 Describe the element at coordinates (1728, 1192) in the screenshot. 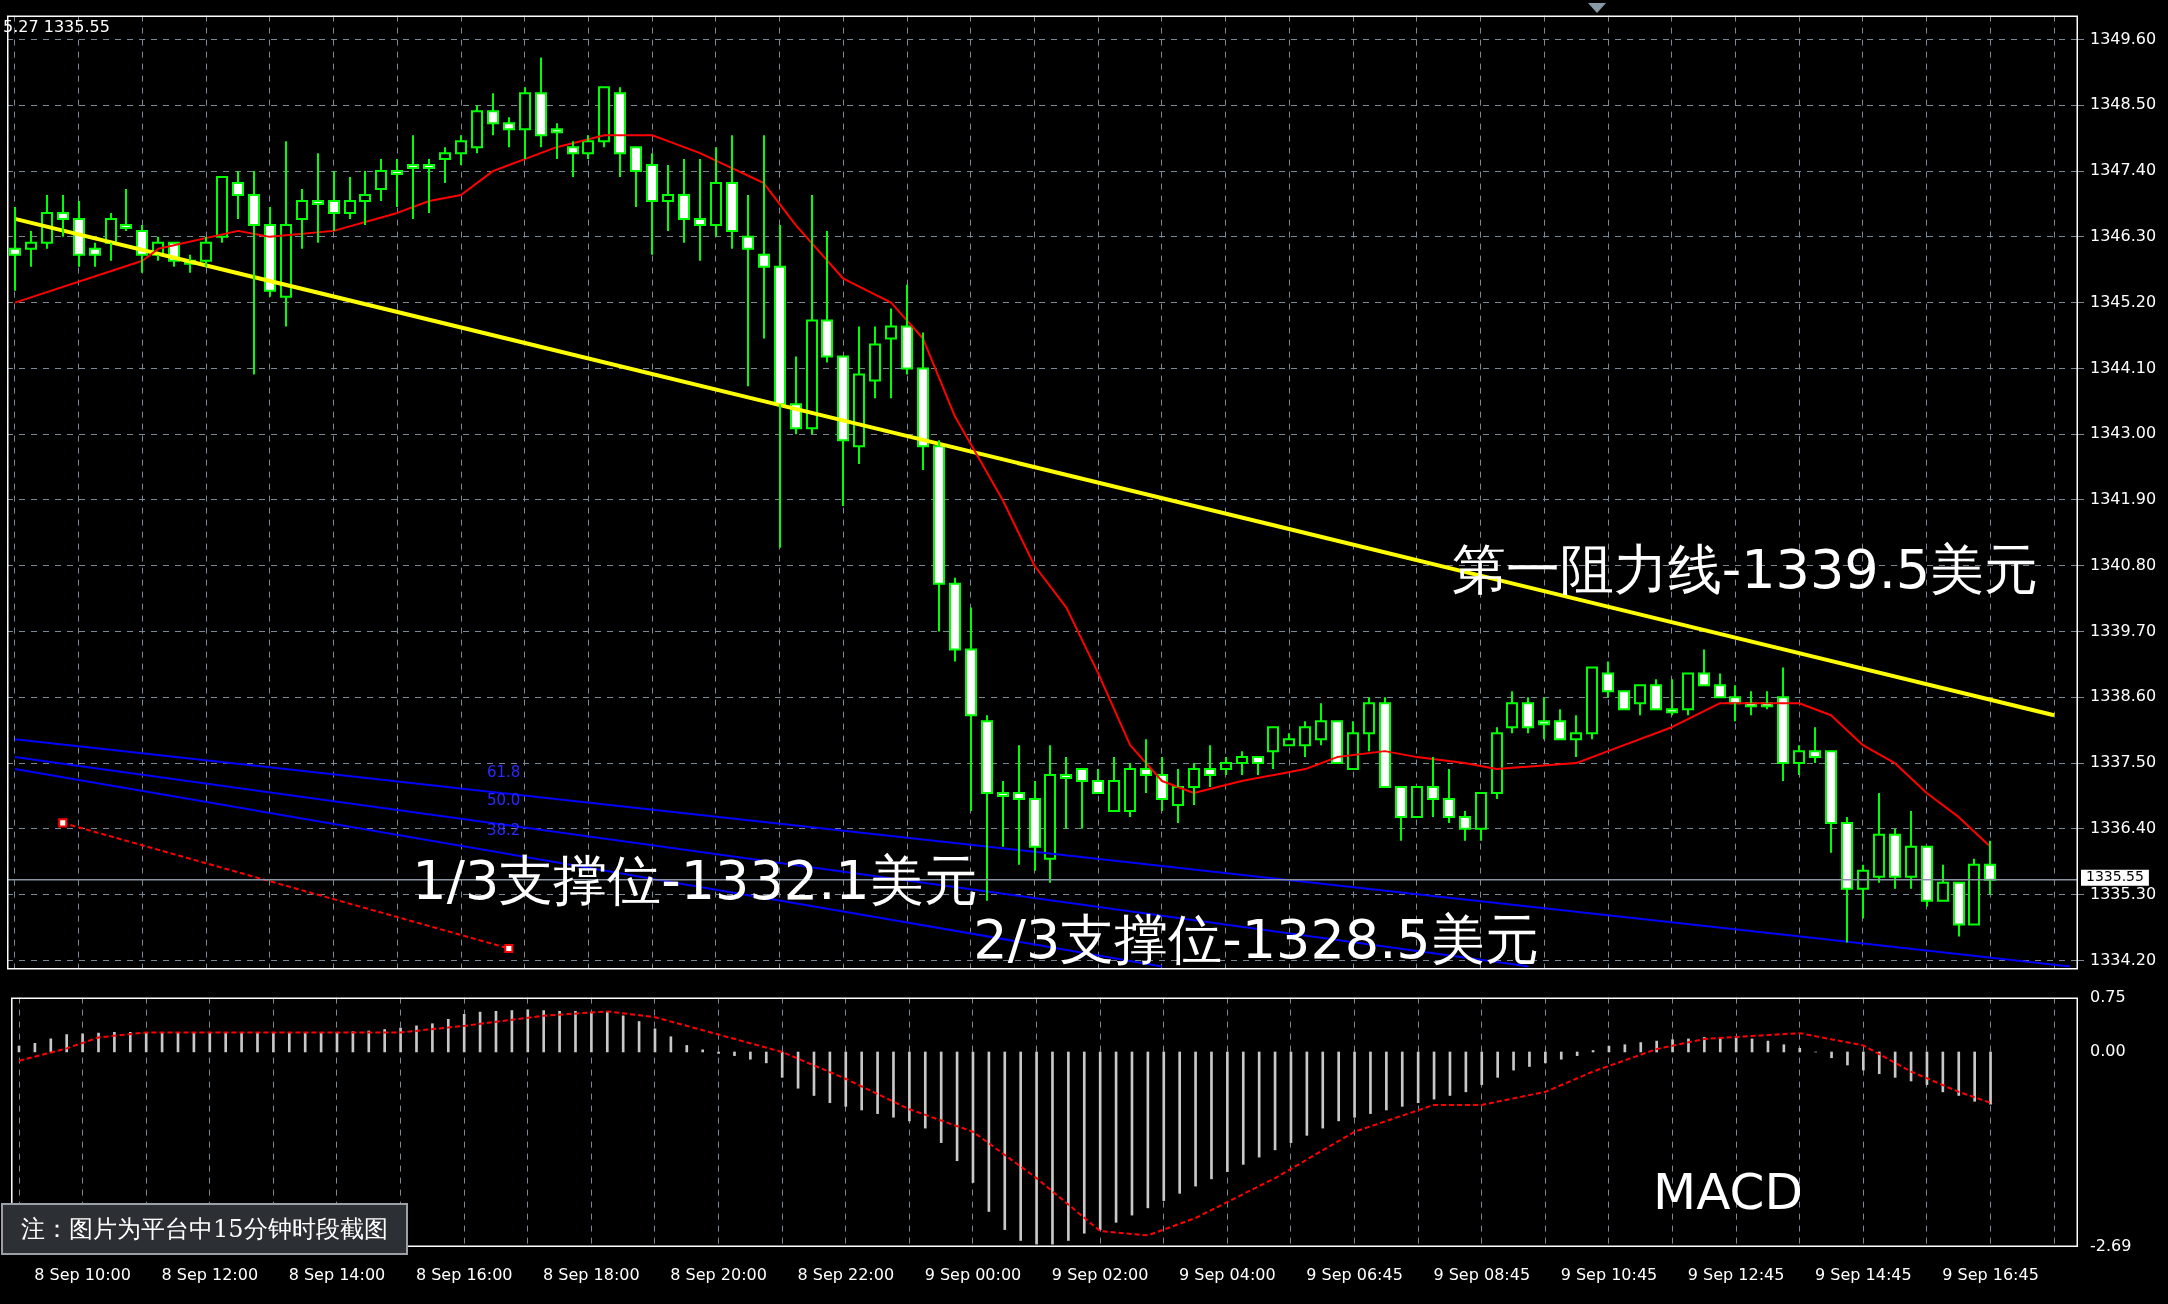

I see `annotation: MACD` at that location.